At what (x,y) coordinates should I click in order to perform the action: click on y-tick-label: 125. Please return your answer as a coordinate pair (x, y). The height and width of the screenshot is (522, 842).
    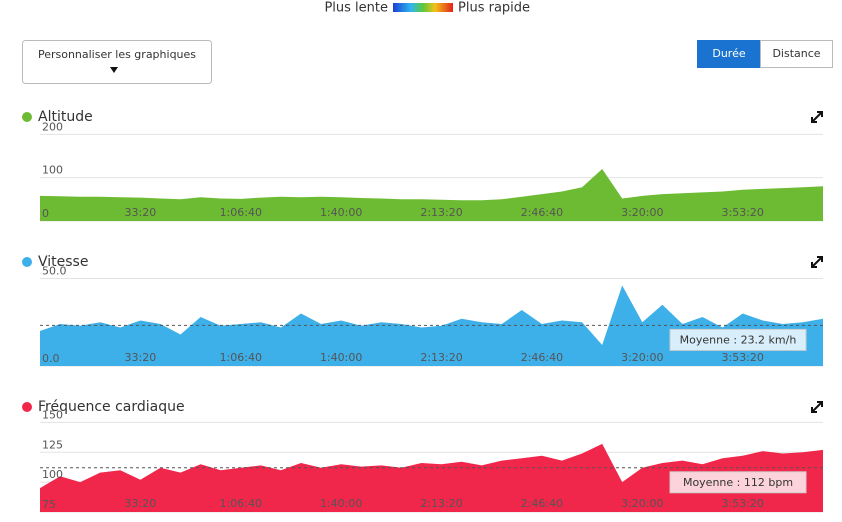
    Looking at the image, I should click on (52, 444).